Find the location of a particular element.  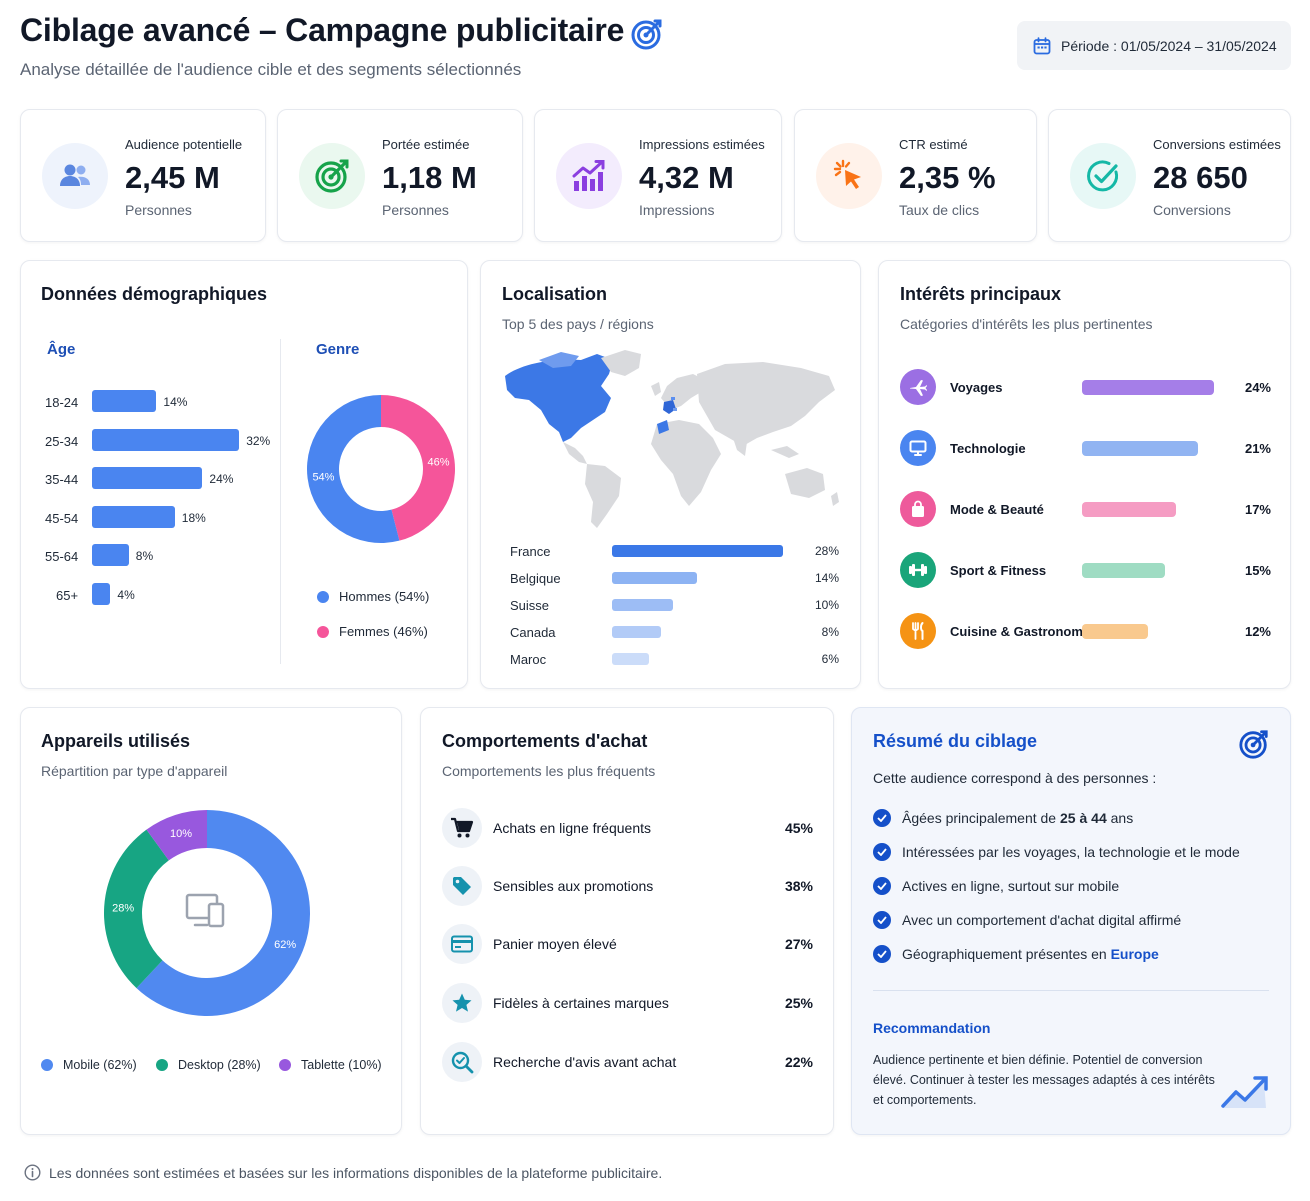

kpi-label: Impressions estimées is located at coordinates (702, 144).